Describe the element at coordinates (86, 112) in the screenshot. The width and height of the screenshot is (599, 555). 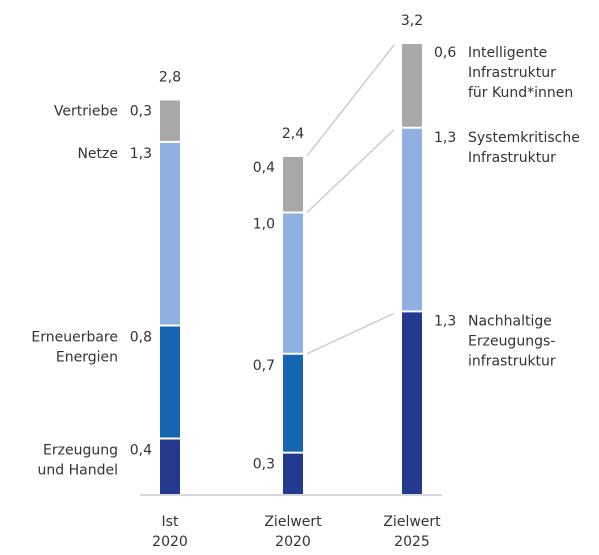
I see `series-label: Vertriebe` at that location.